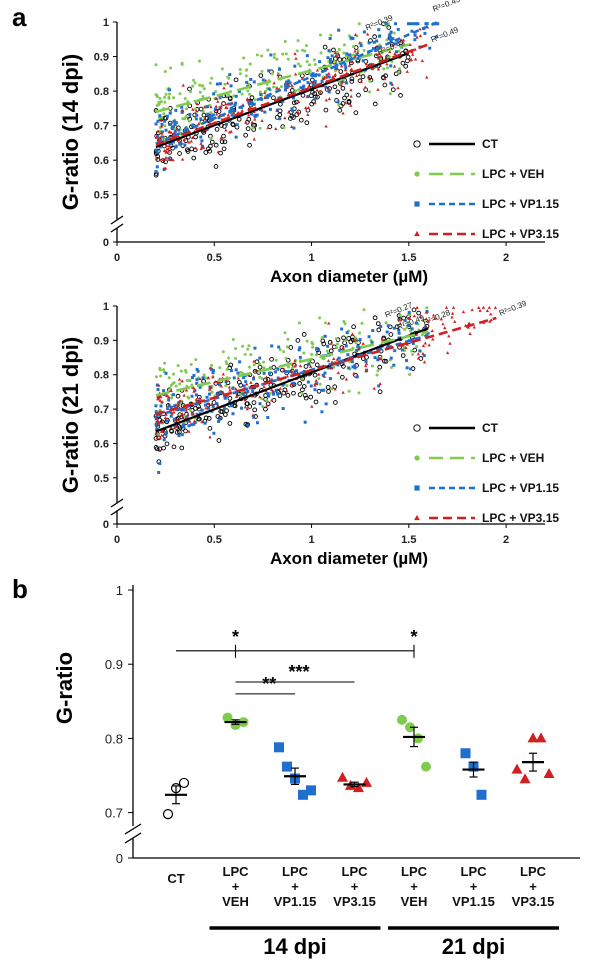 The height and width of the screenshot is (961, 590). I want to click on r-squared-label: R²=0.39, so click(513, 308).